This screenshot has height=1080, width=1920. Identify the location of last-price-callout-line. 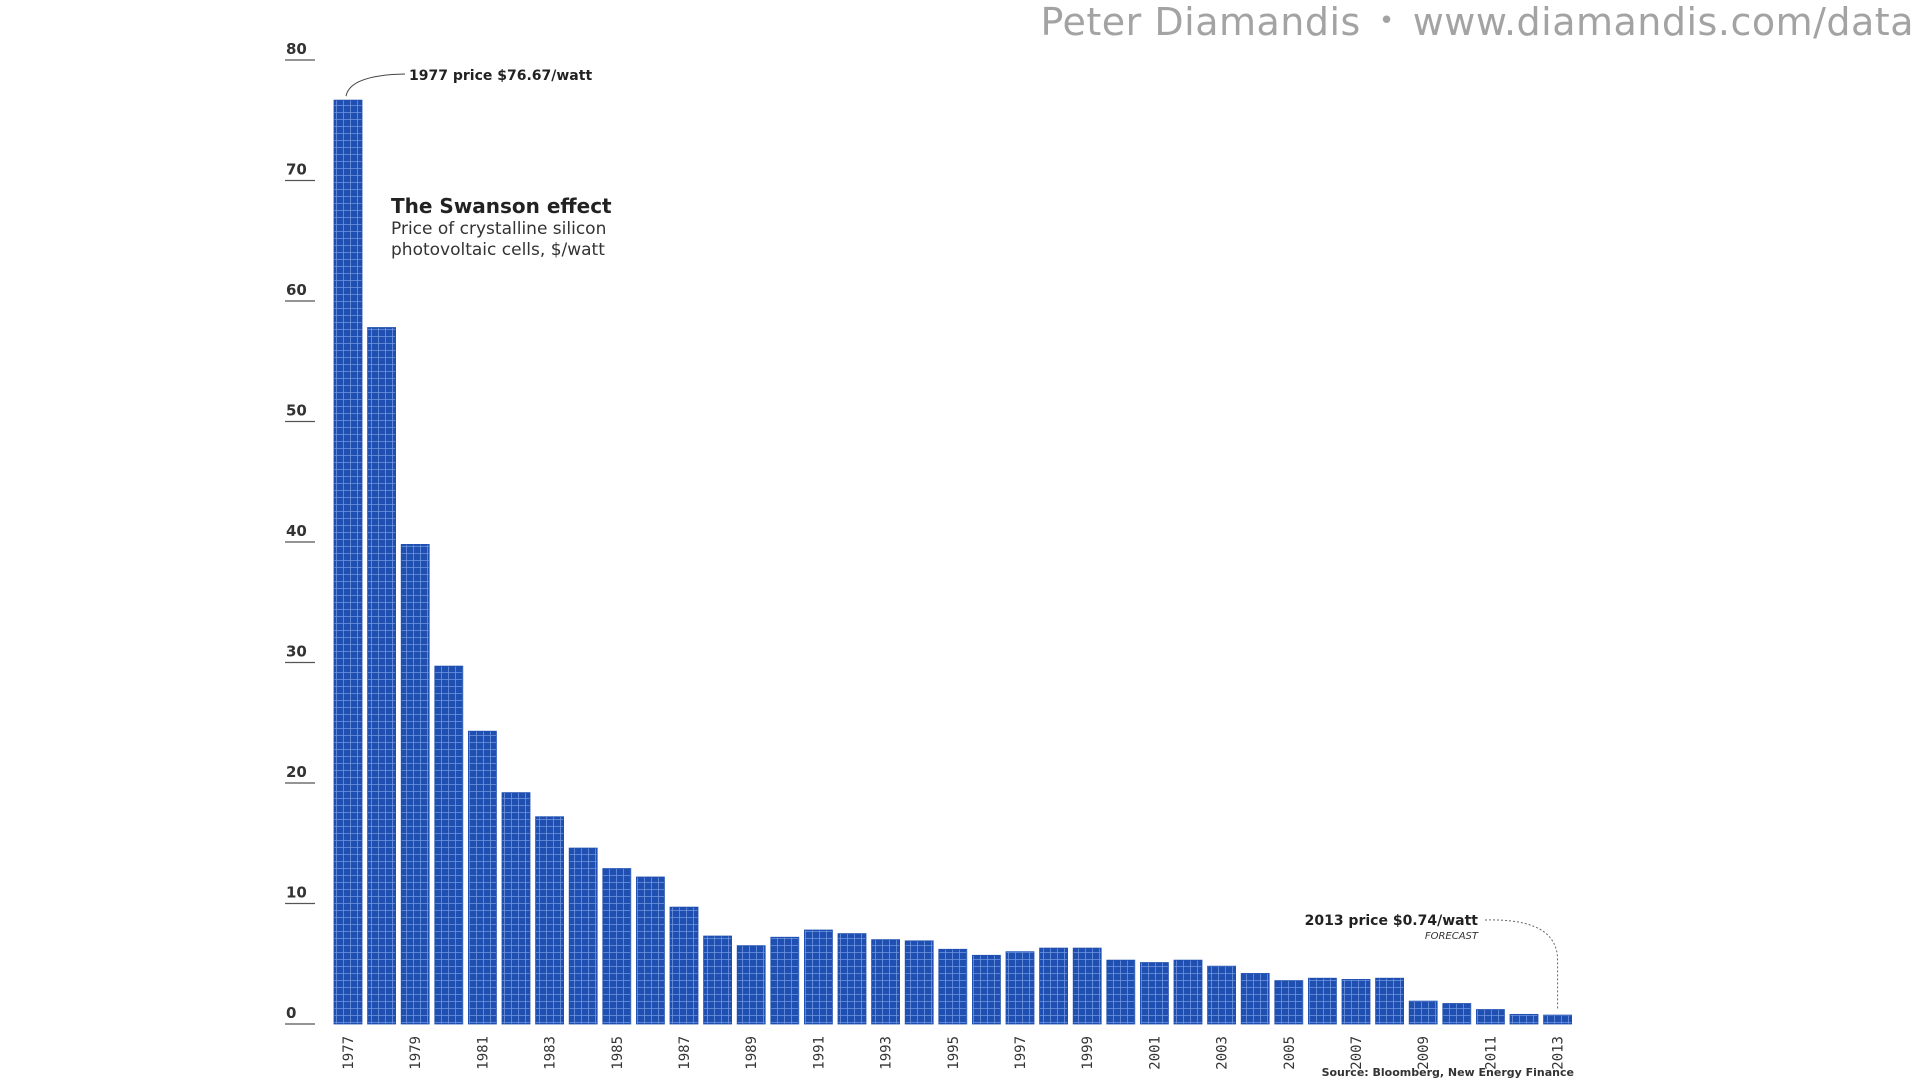
(1521, 964).